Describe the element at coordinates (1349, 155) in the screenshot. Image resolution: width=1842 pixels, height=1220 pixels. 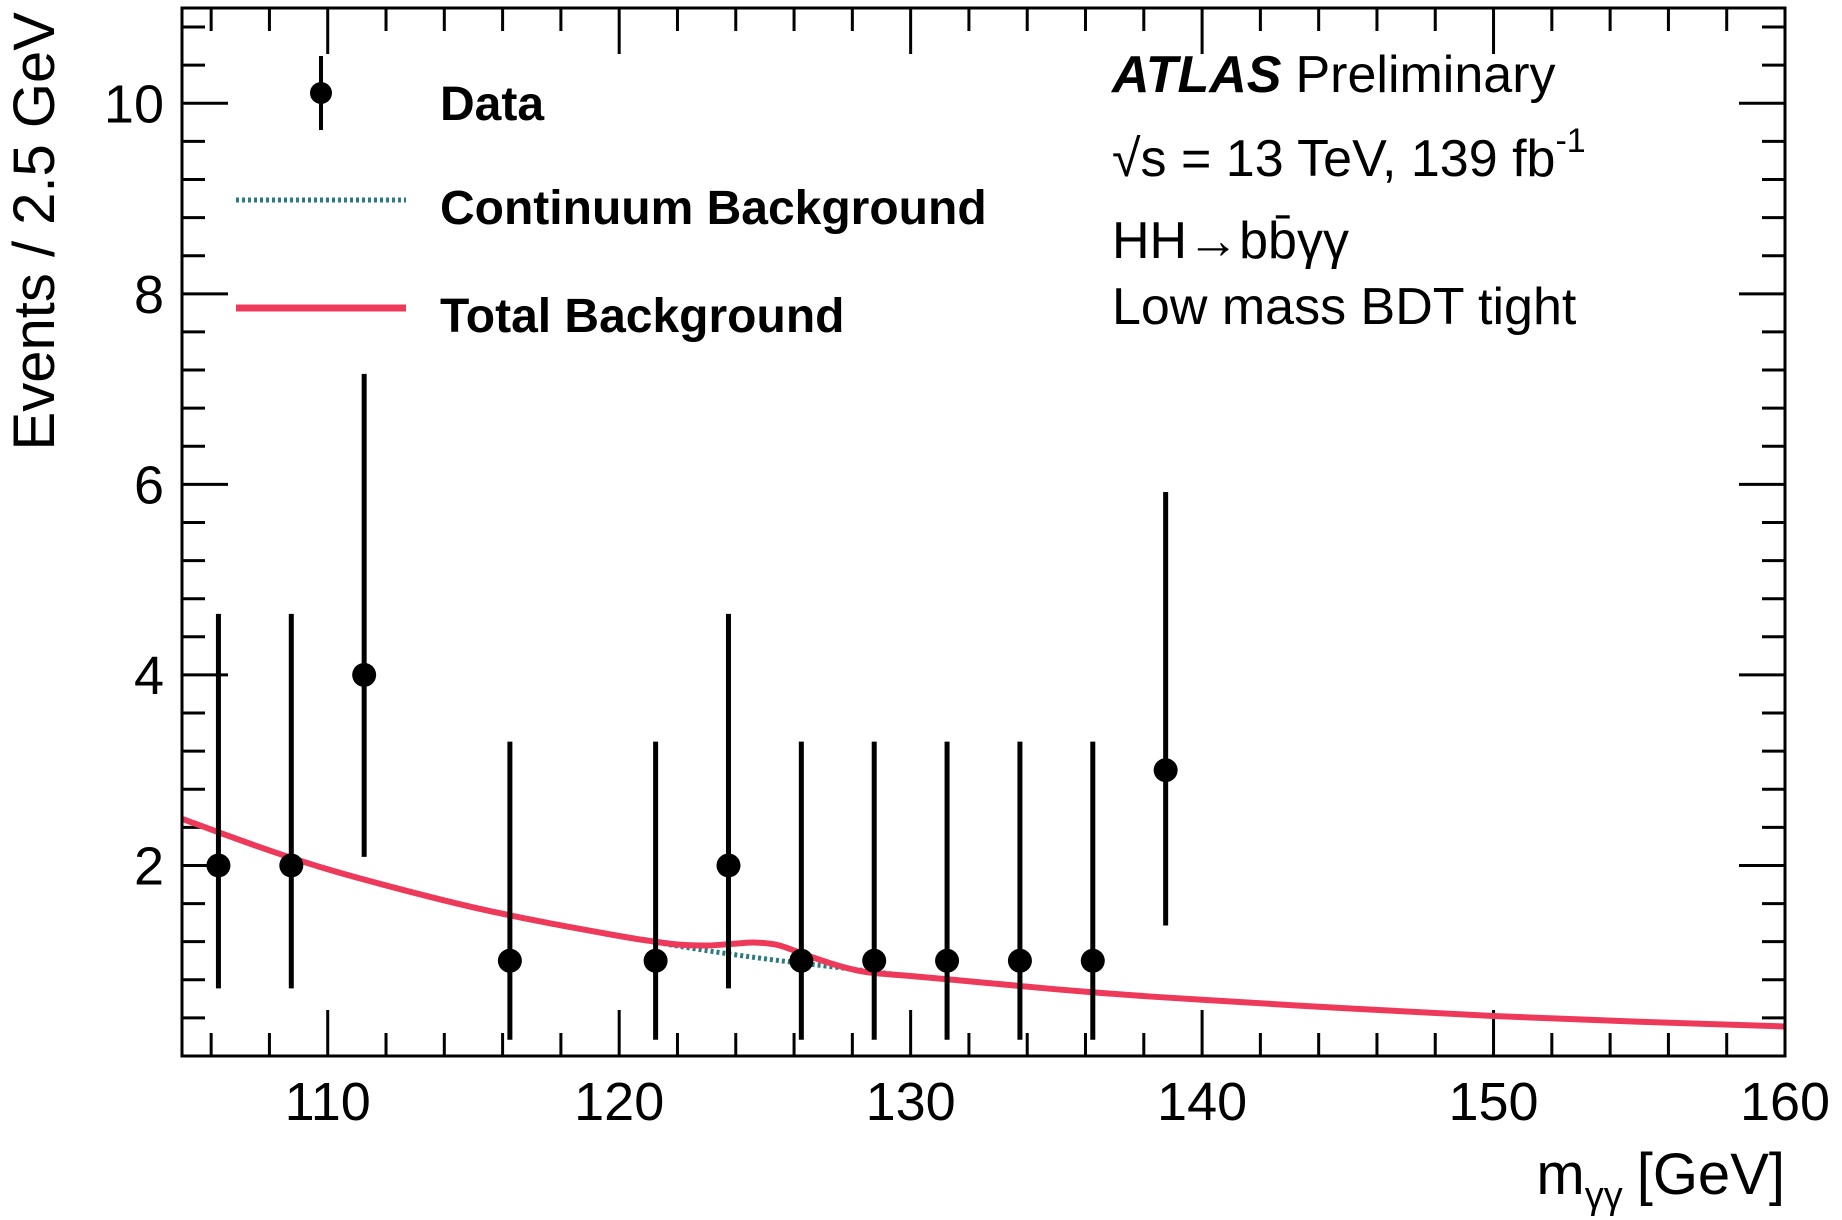
I see `energy-lumi-label: √s = 13 TeV, 139 fb-1` at that location.